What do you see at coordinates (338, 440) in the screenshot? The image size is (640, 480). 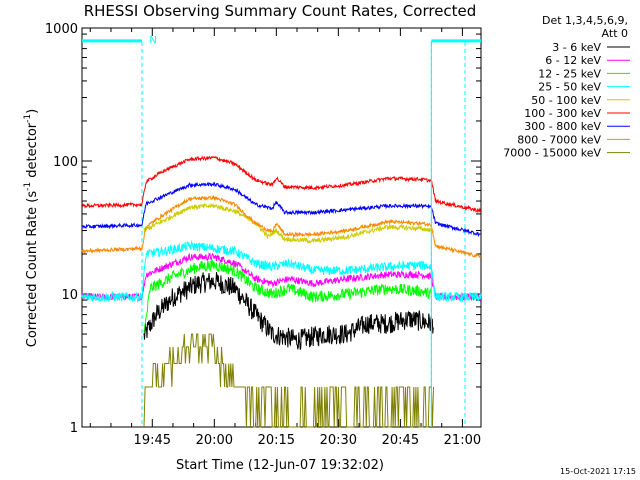 I see `x-tick-label: 20:30` at bounding box center [338, 440].